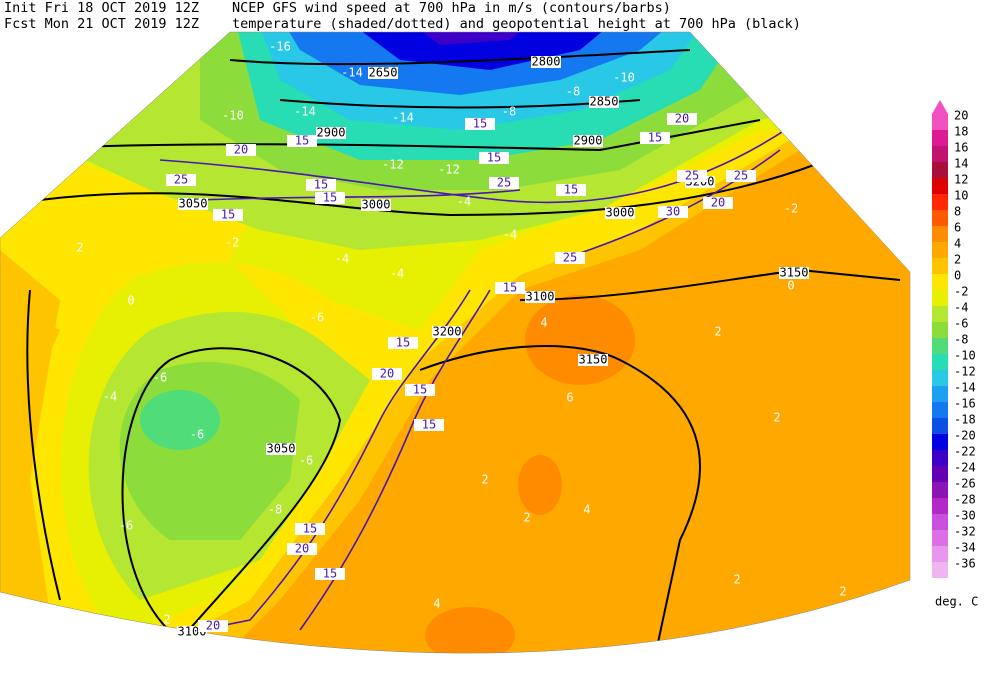 Image resolution: width=1000 pixels, height=680 pixels. I want to click on colorbar-label: 18, so click(961, 132).